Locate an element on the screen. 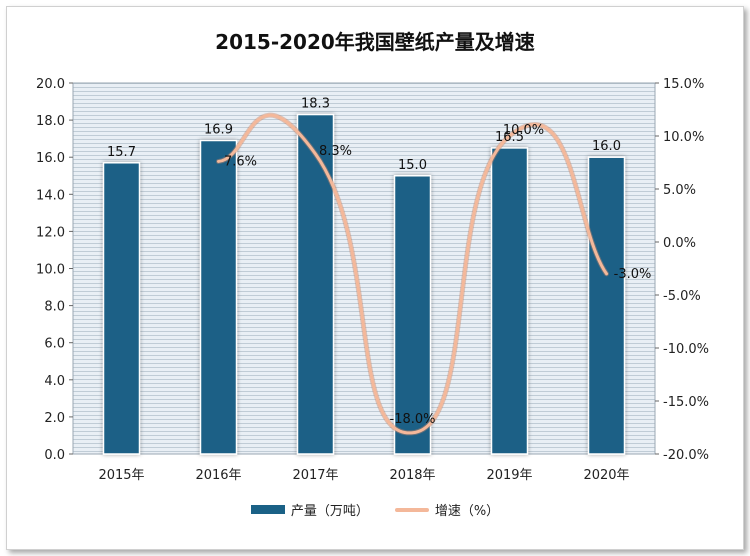 Image resolution: width=750 pixels, height=556 pixels. growth-label-1: 7.6% is located at coordinates (240, 161).